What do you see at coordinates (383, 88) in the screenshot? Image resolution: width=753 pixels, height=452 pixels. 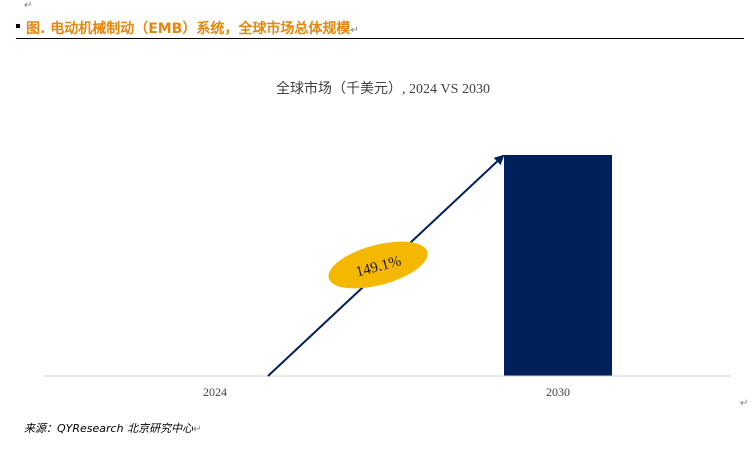 I see `chart-title: 全球市场（千美元）, 2024 VS 2030` at bounding box center [383, 88].